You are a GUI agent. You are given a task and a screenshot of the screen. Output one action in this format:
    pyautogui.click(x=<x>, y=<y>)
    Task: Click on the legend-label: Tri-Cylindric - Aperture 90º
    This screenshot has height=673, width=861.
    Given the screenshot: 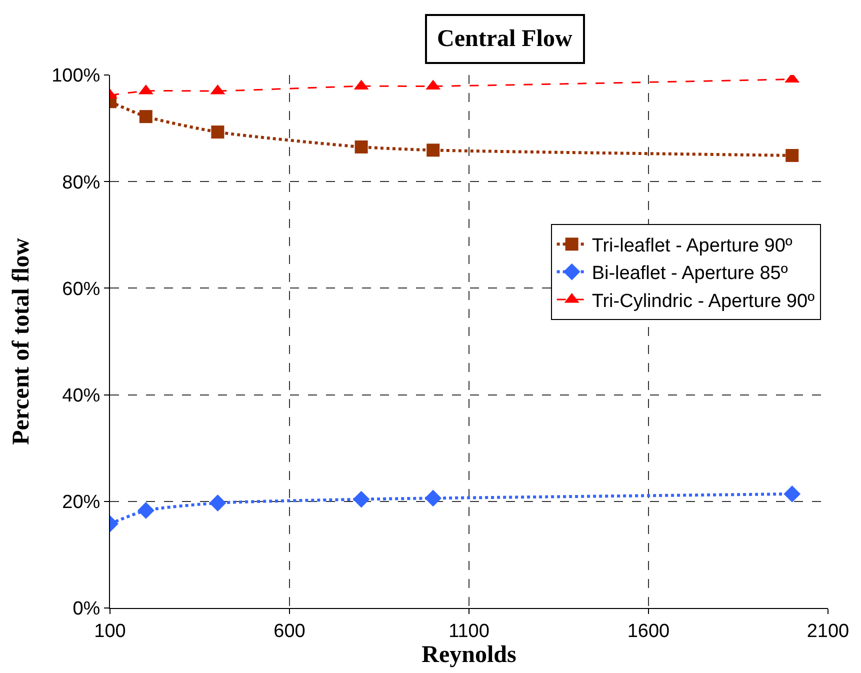 What is the action you would take?
    pyautogui.click(x=703, y=301)
    